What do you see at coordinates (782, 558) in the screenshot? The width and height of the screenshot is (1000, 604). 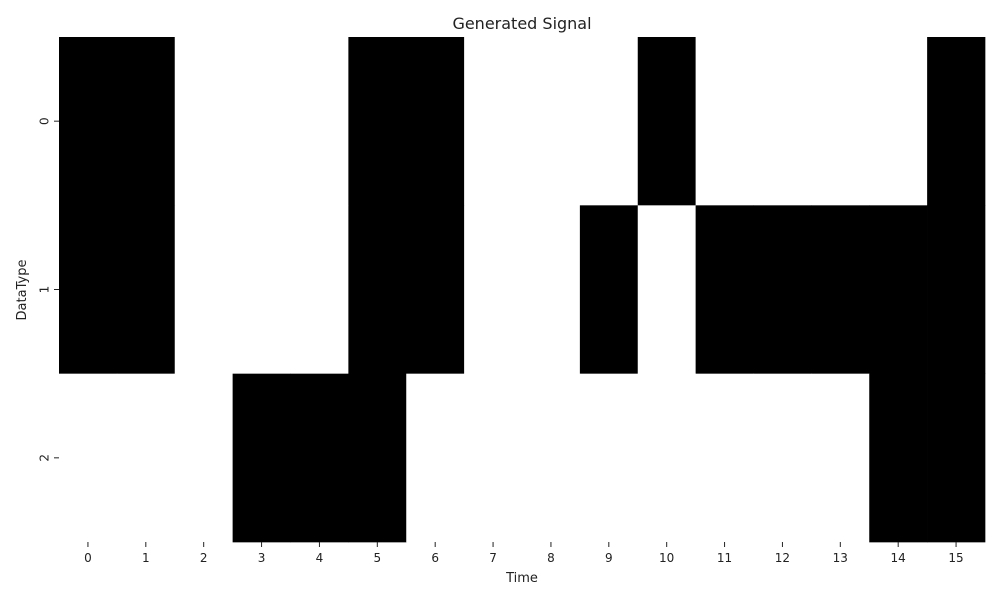 I see `x-tick-label: 12` at bounding box center [782, 558].